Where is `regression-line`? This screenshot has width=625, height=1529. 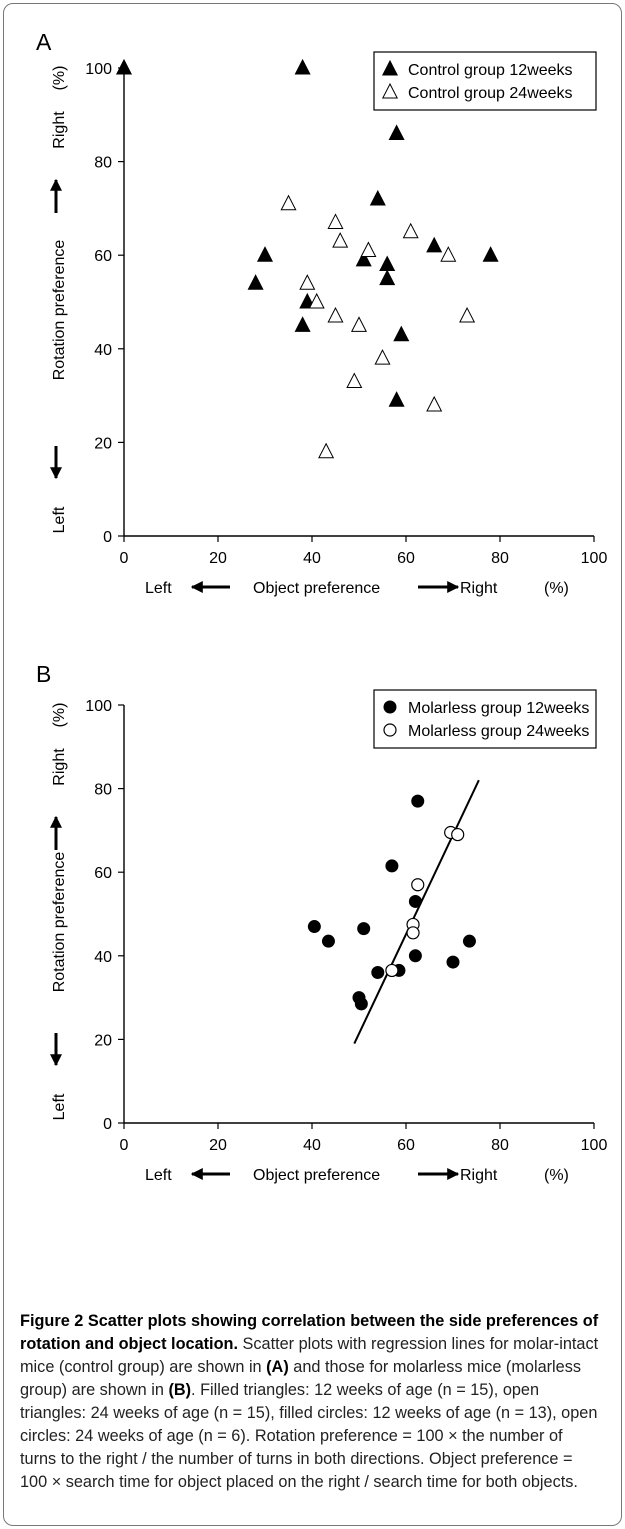 regression-line is located at coordinates (416, 912).